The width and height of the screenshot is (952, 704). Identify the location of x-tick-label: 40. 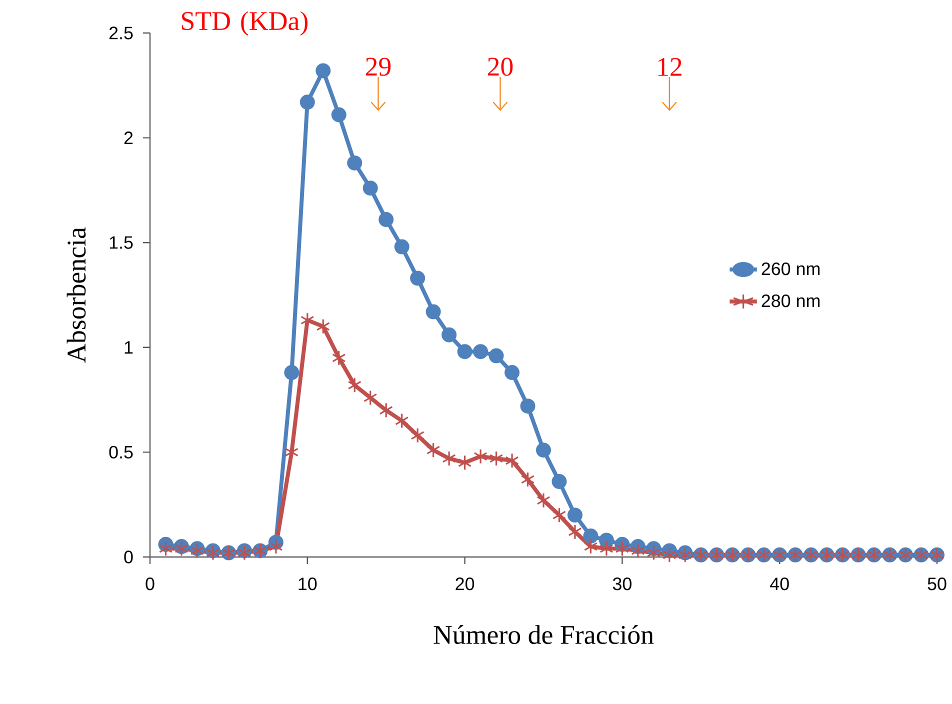
(779, 584).